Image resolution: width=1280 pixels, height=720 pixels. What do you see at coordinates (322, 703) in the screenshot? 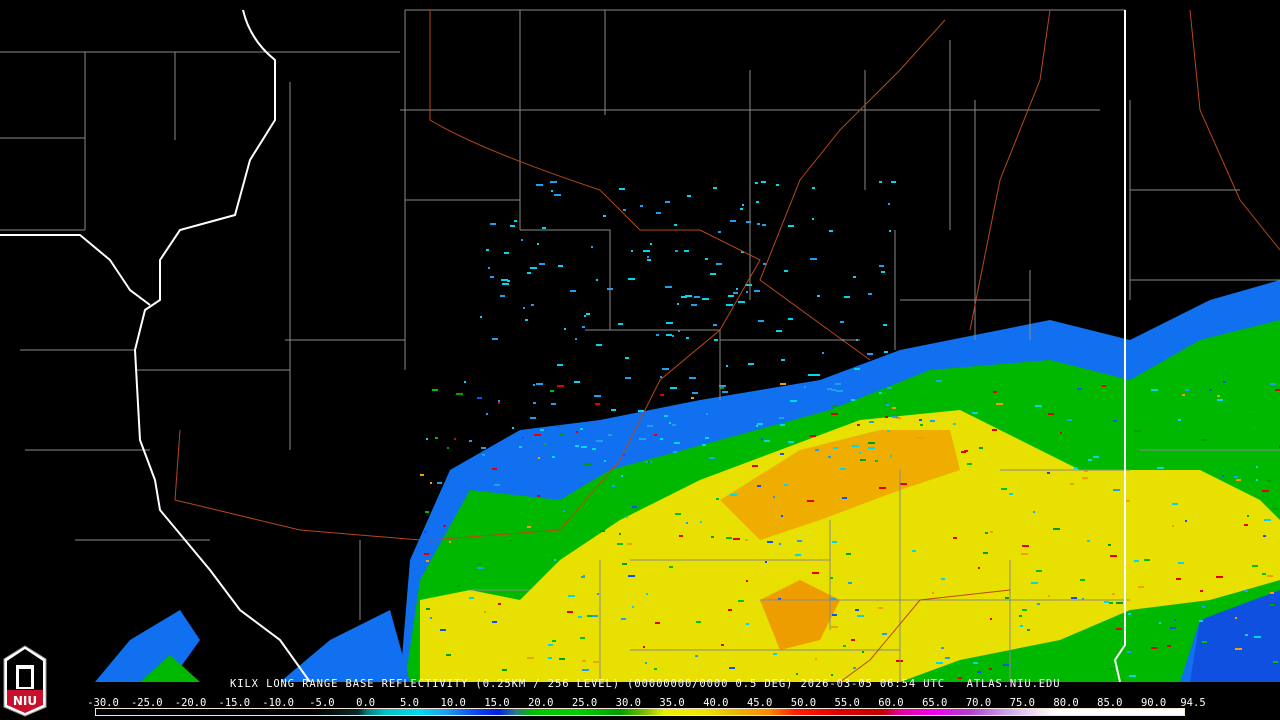
I see `colorbar-tick-label: -5.0` at bounding box center [322, 703].